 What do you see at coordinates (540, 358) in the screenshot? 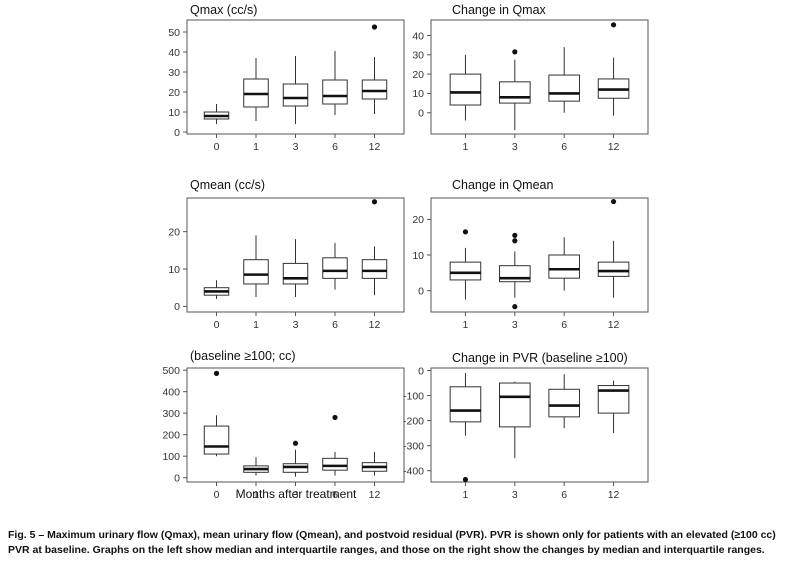
I see `panel-title: Change in PVR (baseline ≥100)` at bounding box center [540, 358].